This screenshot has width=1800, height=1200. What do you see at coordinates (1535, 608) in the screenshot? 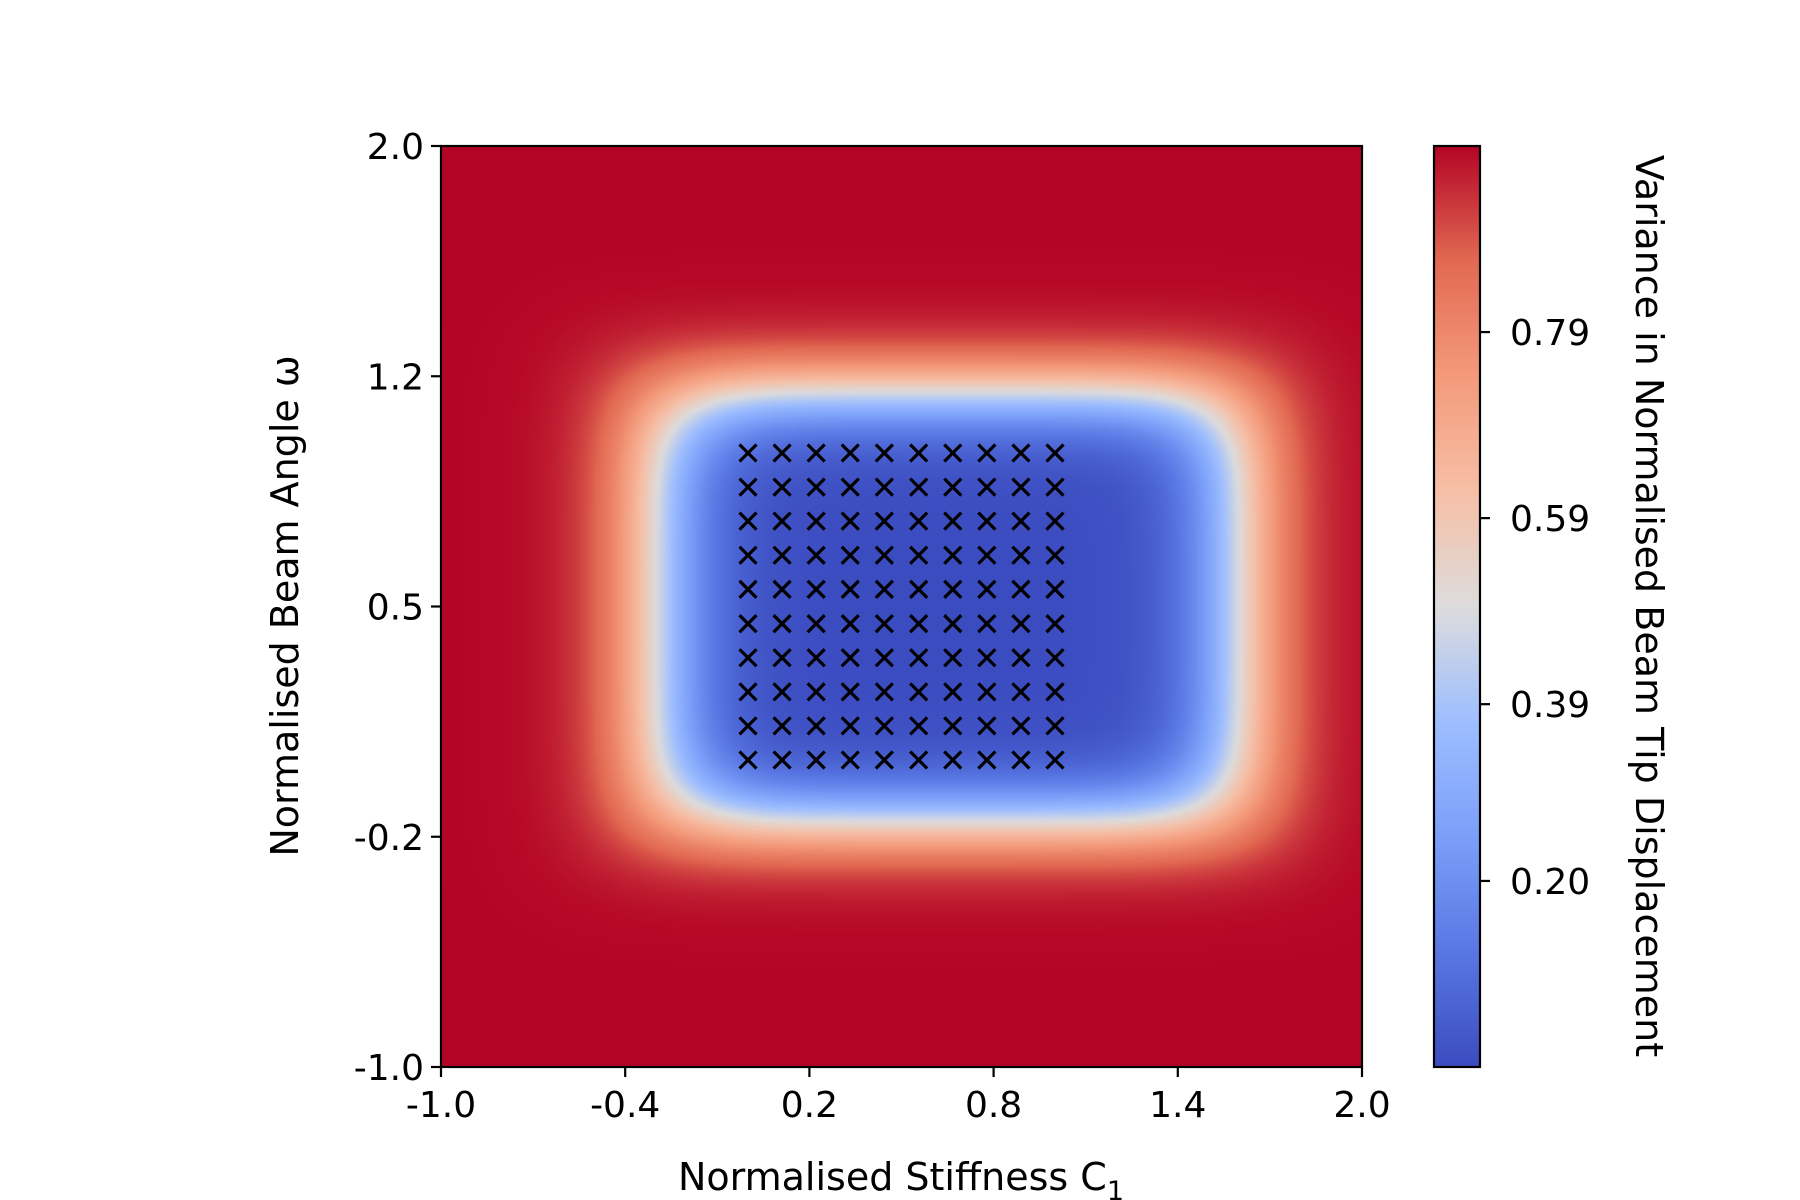
I see `colorbar-ticks: 0.20 0.39 0.59 0.79` at bounding box center [1535, 608].